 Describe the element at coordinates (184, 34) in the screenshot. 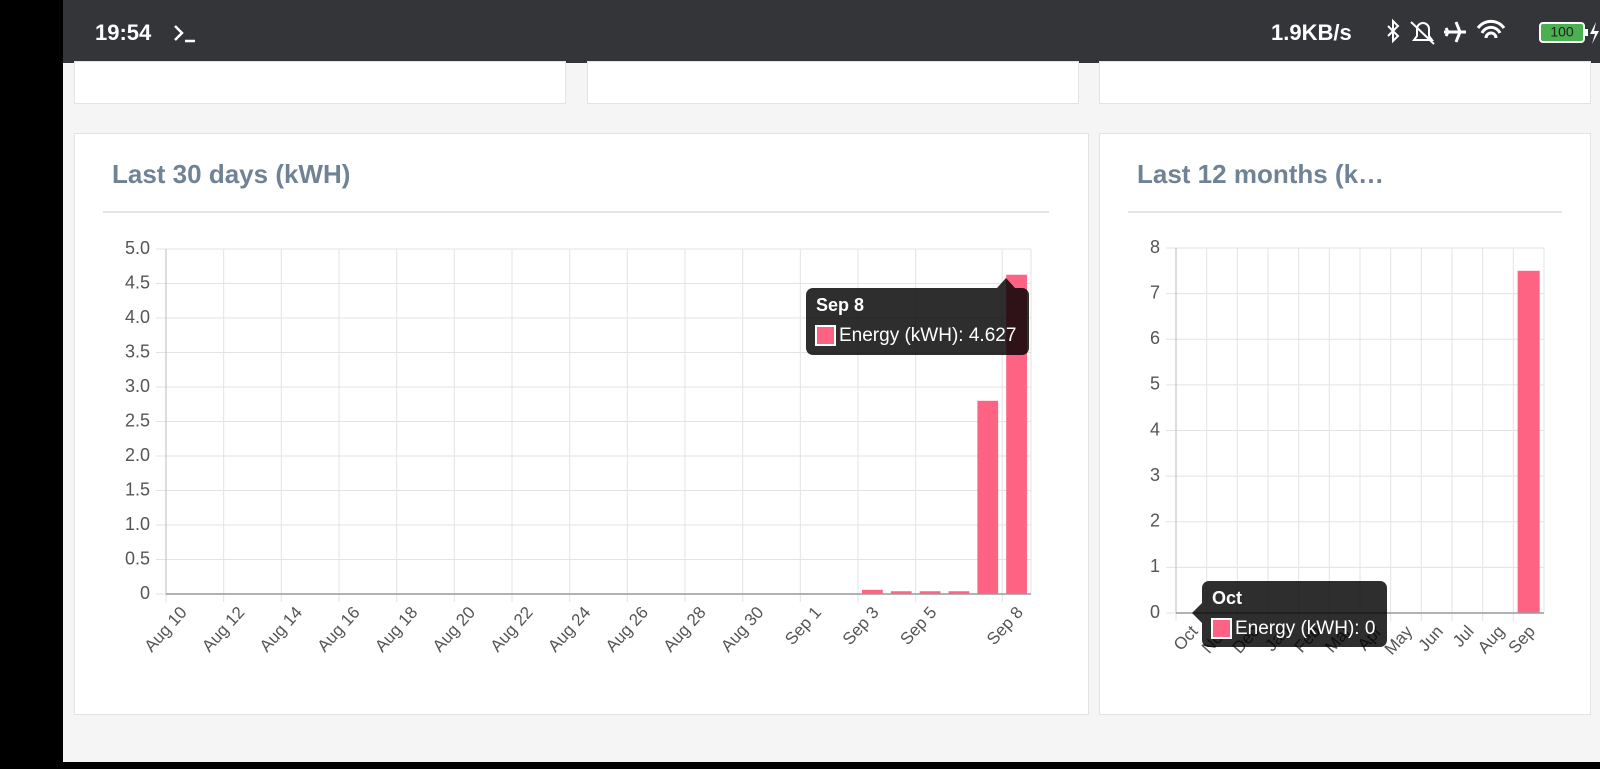

I see `terminal-icon` at that location.